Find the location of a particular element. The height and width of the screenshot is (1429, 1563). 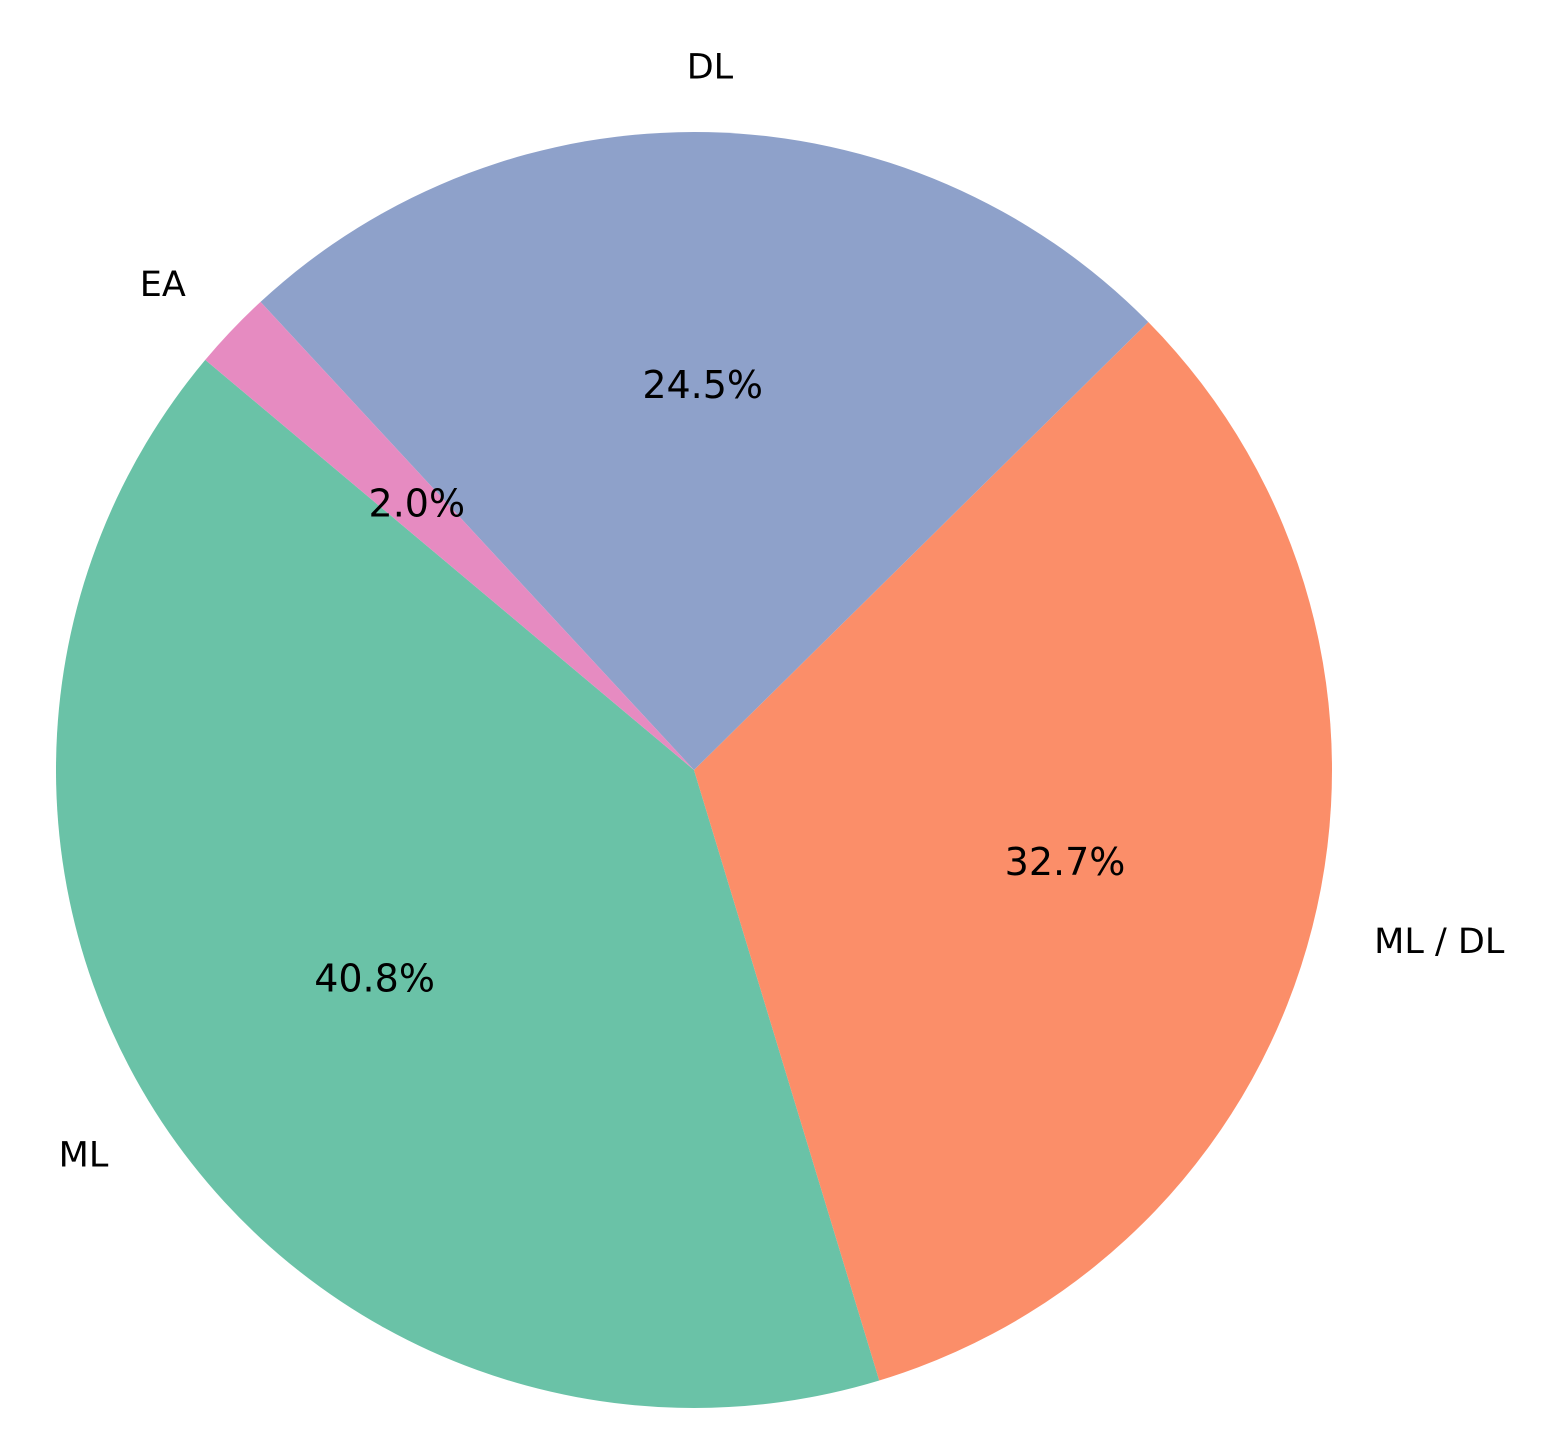

slice-label-ea: EA is located at coordinates (163, 285).